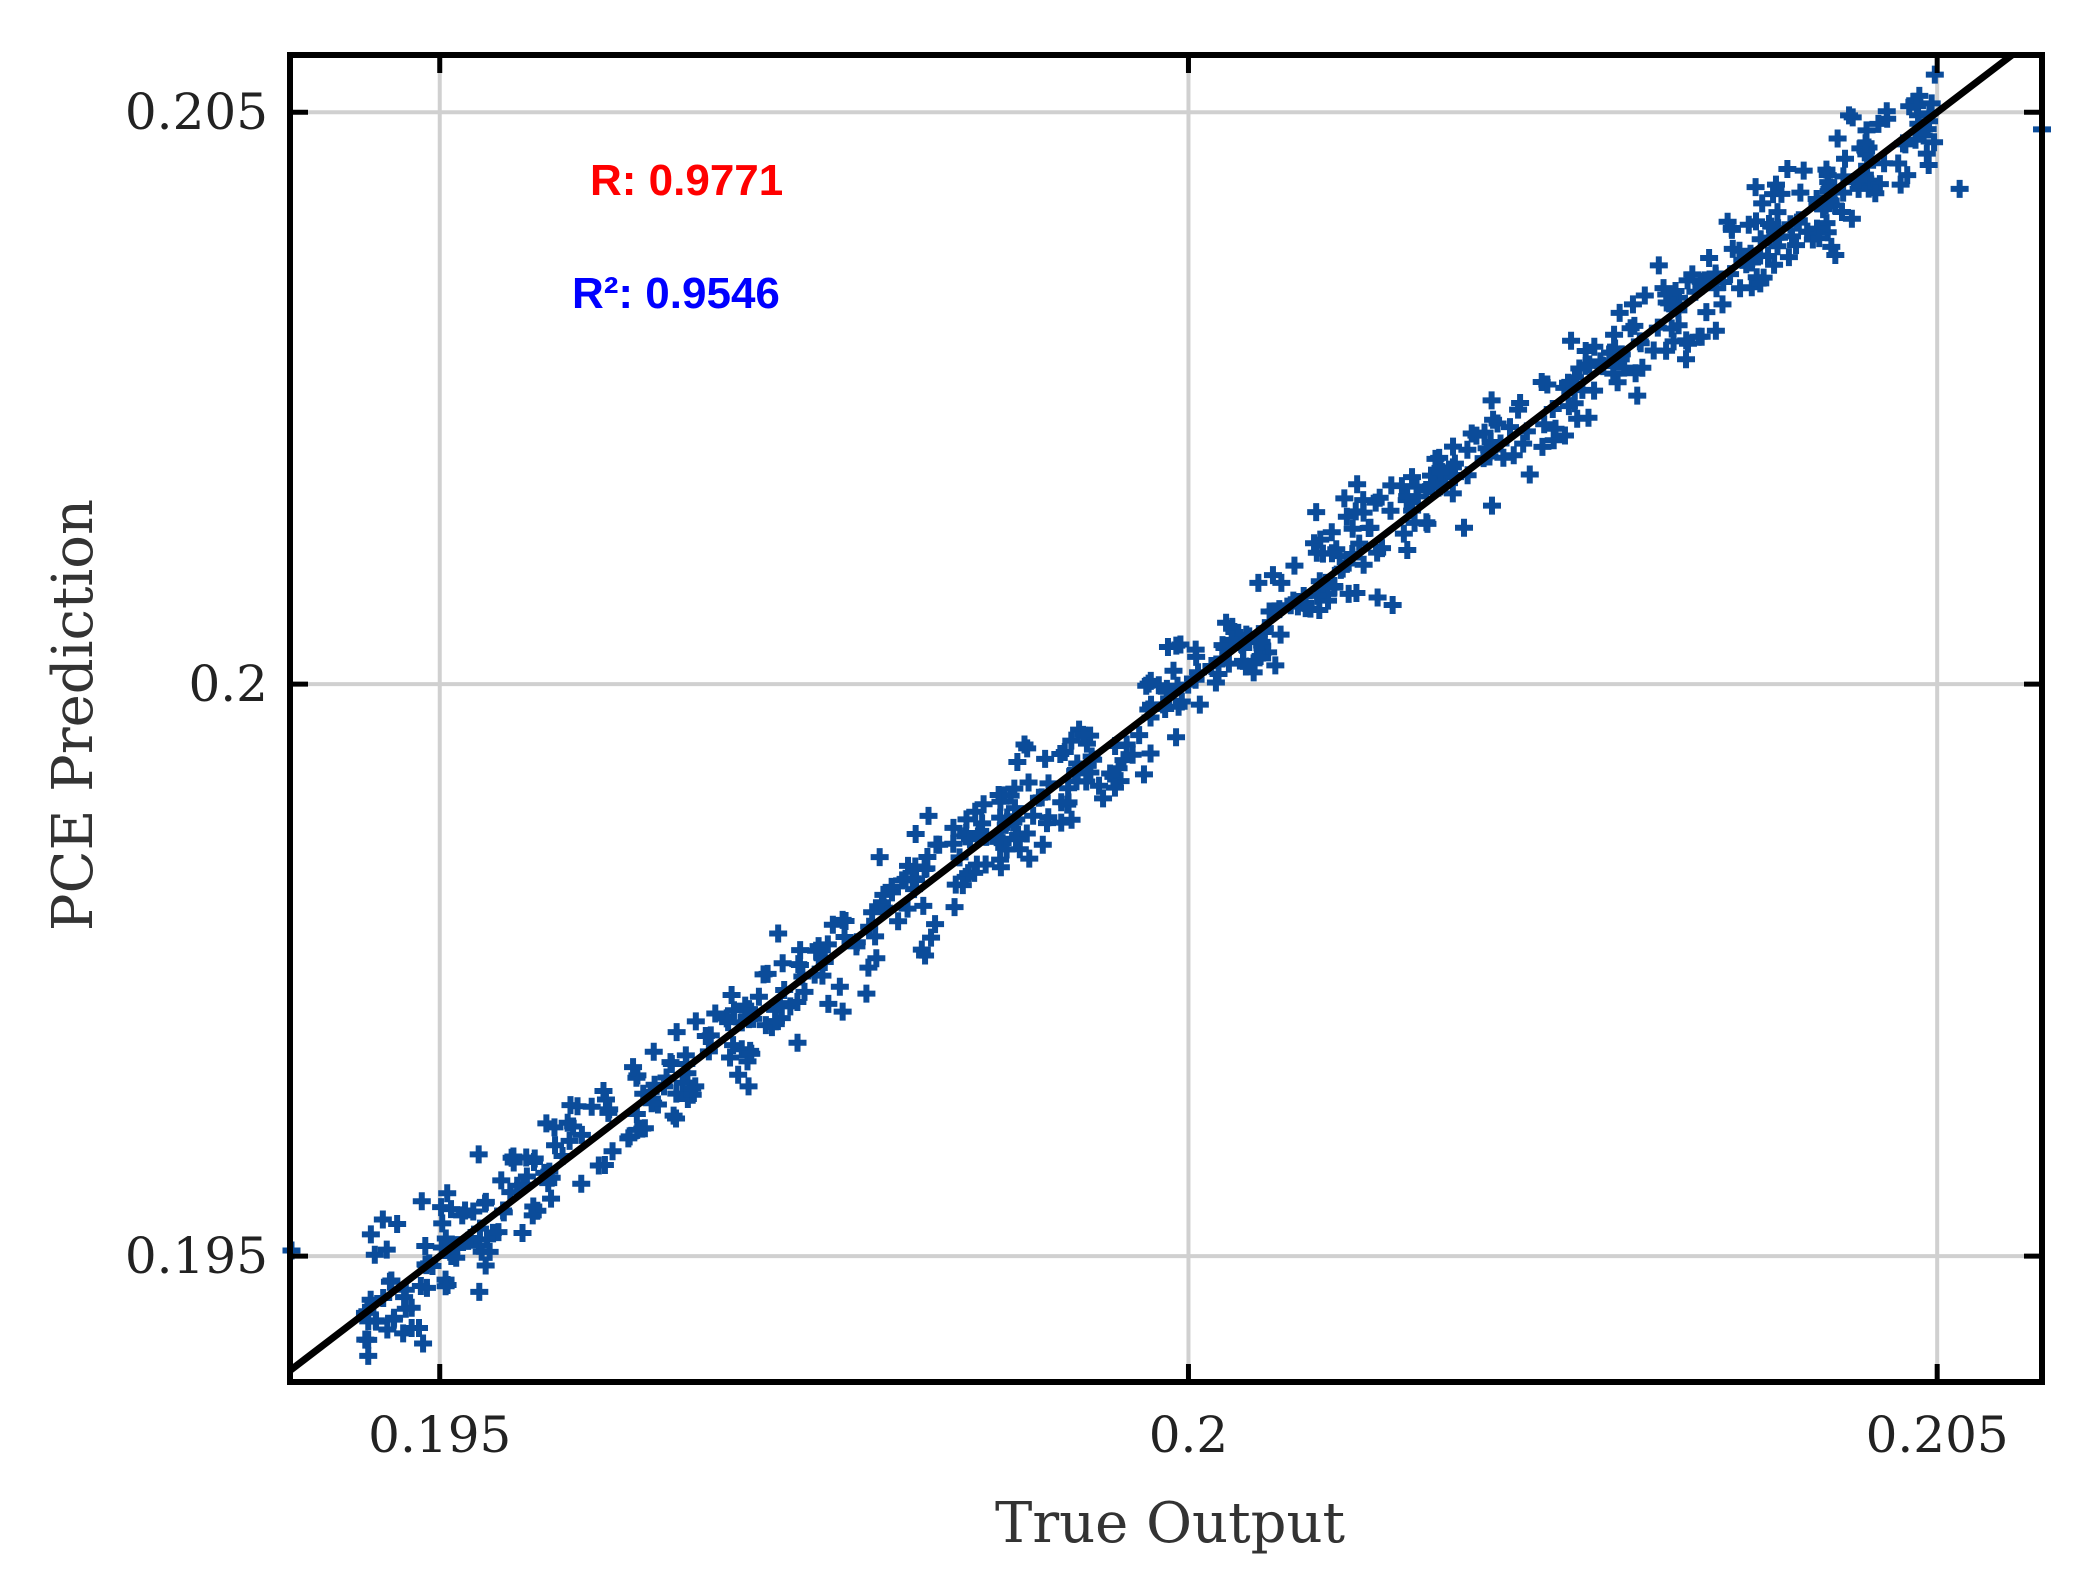 The image size is (2084, 1571). Describe the element at coordinates (686, 180) in the screenshot. I see `r-annotation: R: 0.9771` at that location.